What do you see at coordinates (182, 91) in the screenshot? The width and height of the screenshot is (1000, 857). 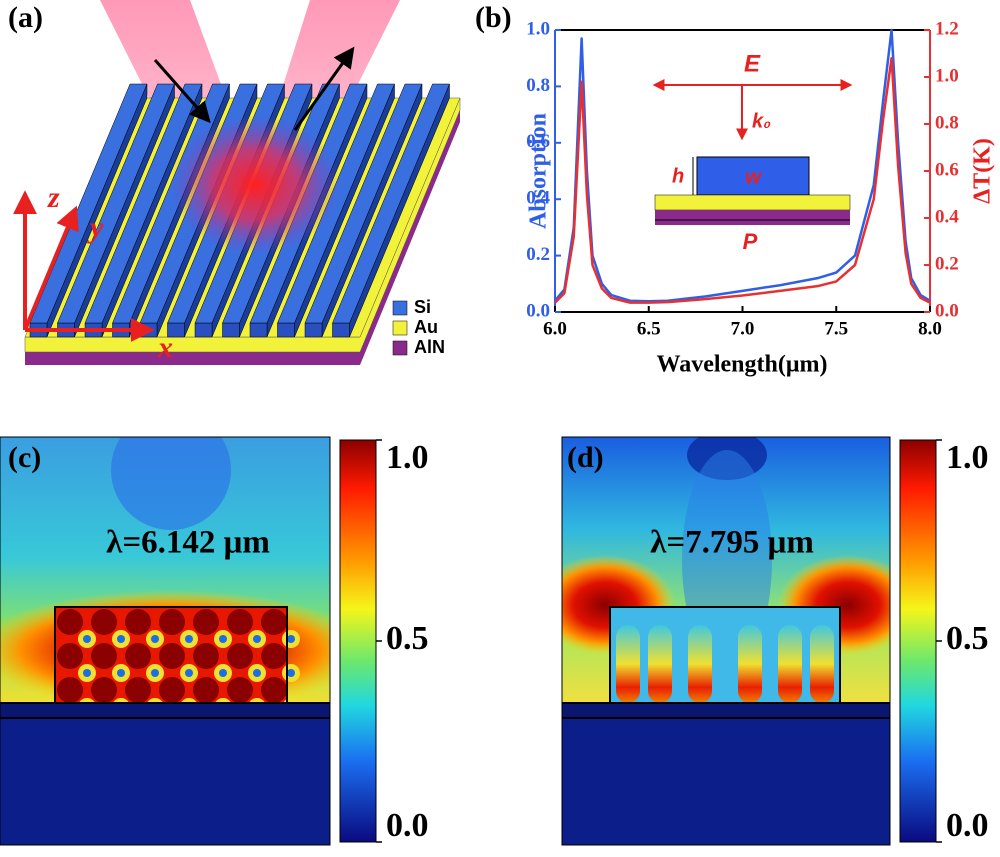 I see `incident-arrow` at bounding box center [182, 91].